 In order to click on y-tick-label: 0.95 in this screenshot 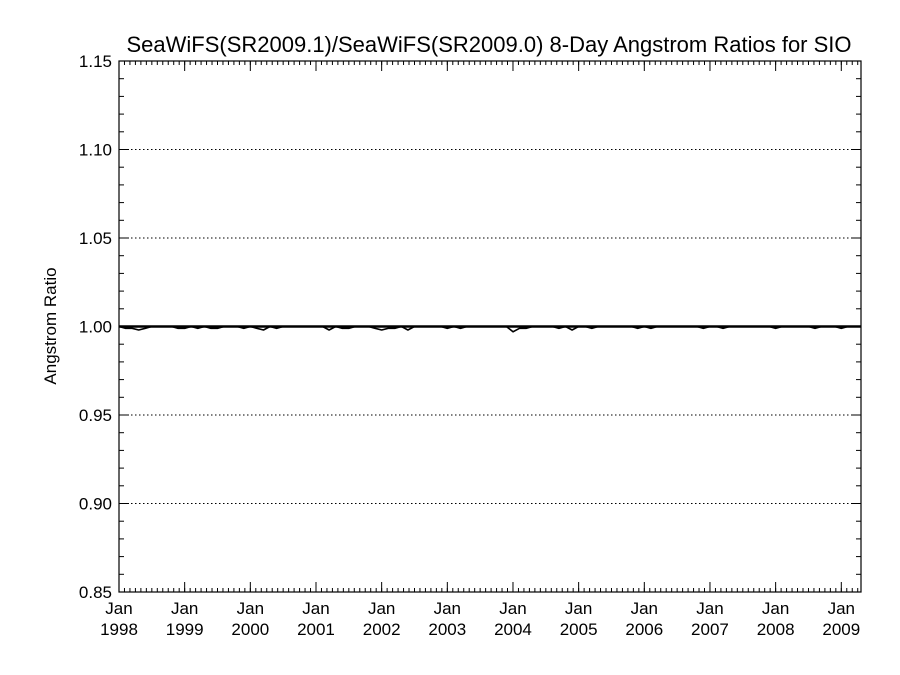, I will do `click(95, 415)`.